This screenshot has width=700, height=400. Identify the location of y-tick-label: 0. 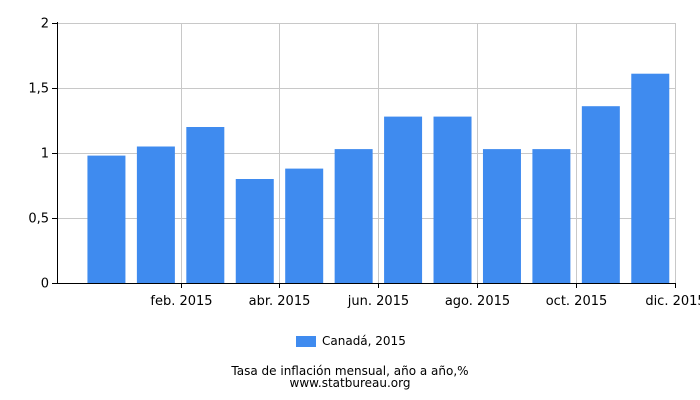
(45, 284).